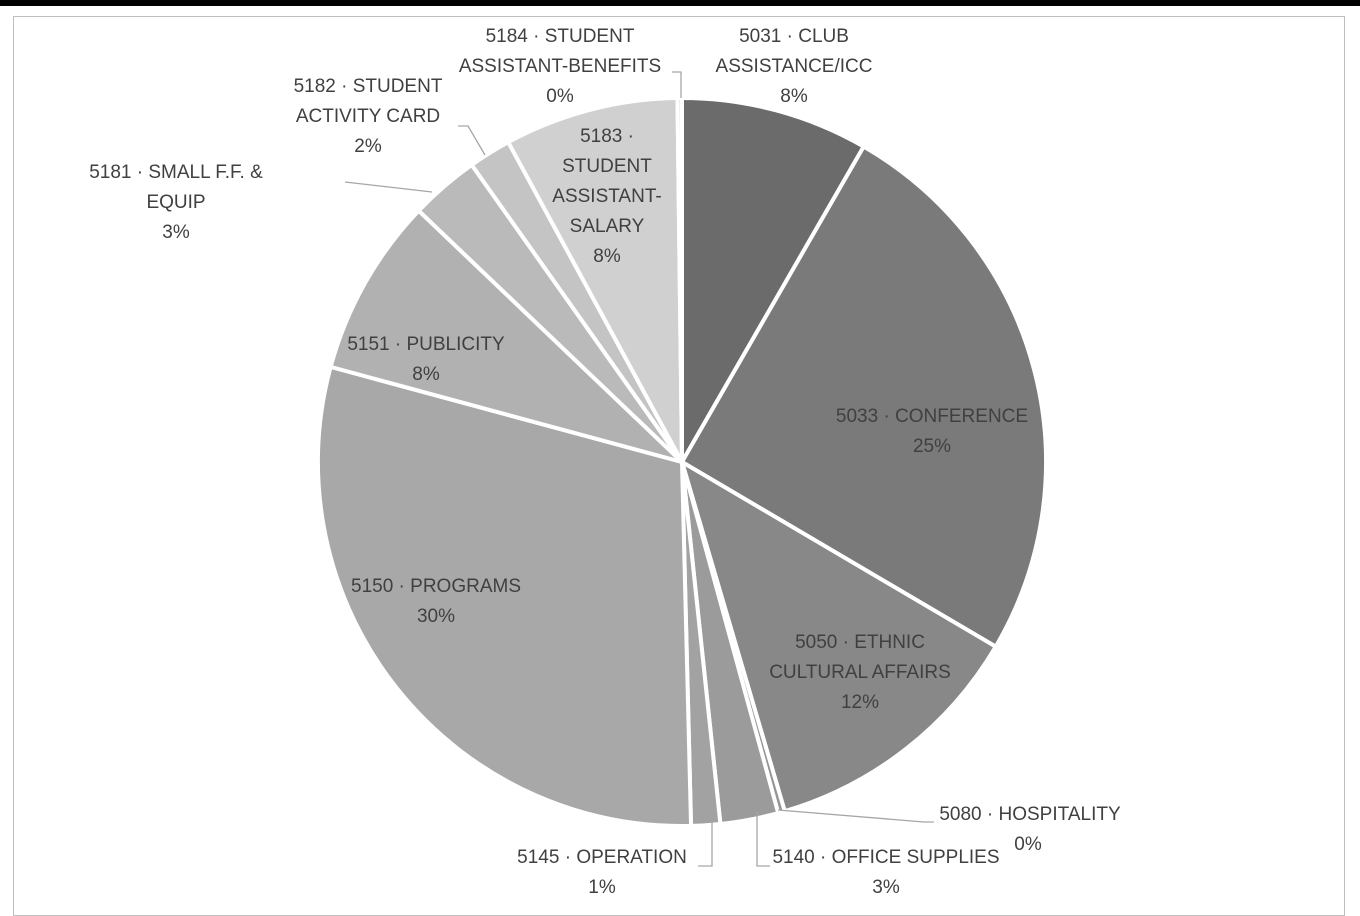 This screenshot has height=916, width=1360. Describe the element at coordinates (368, 116) in the screenshot. I see `slice-label: 5182 · STUDENT ACTIVITY CARD 2%` at that location.